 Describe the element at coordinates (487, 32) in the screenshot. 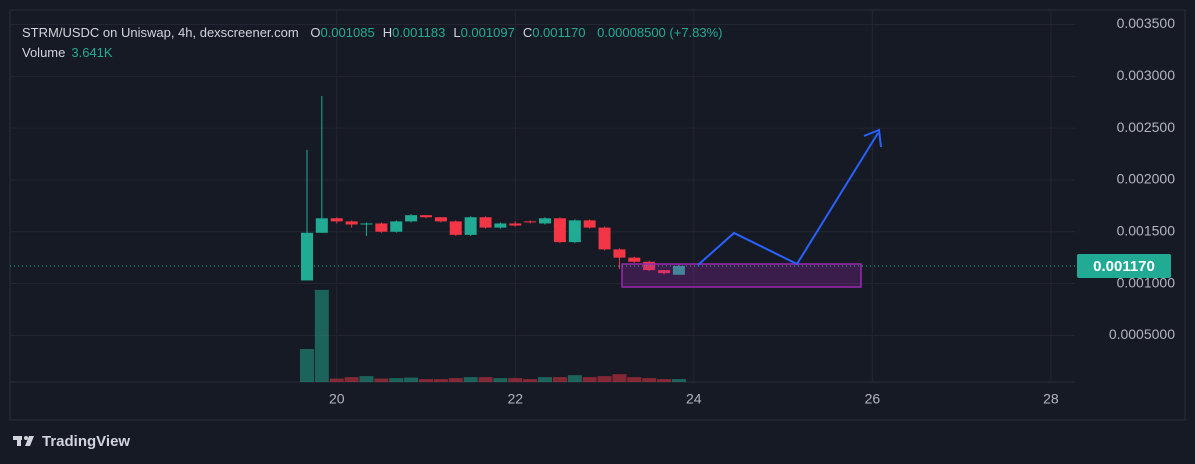

I see `ohlc-value: 0.001097` at that location.